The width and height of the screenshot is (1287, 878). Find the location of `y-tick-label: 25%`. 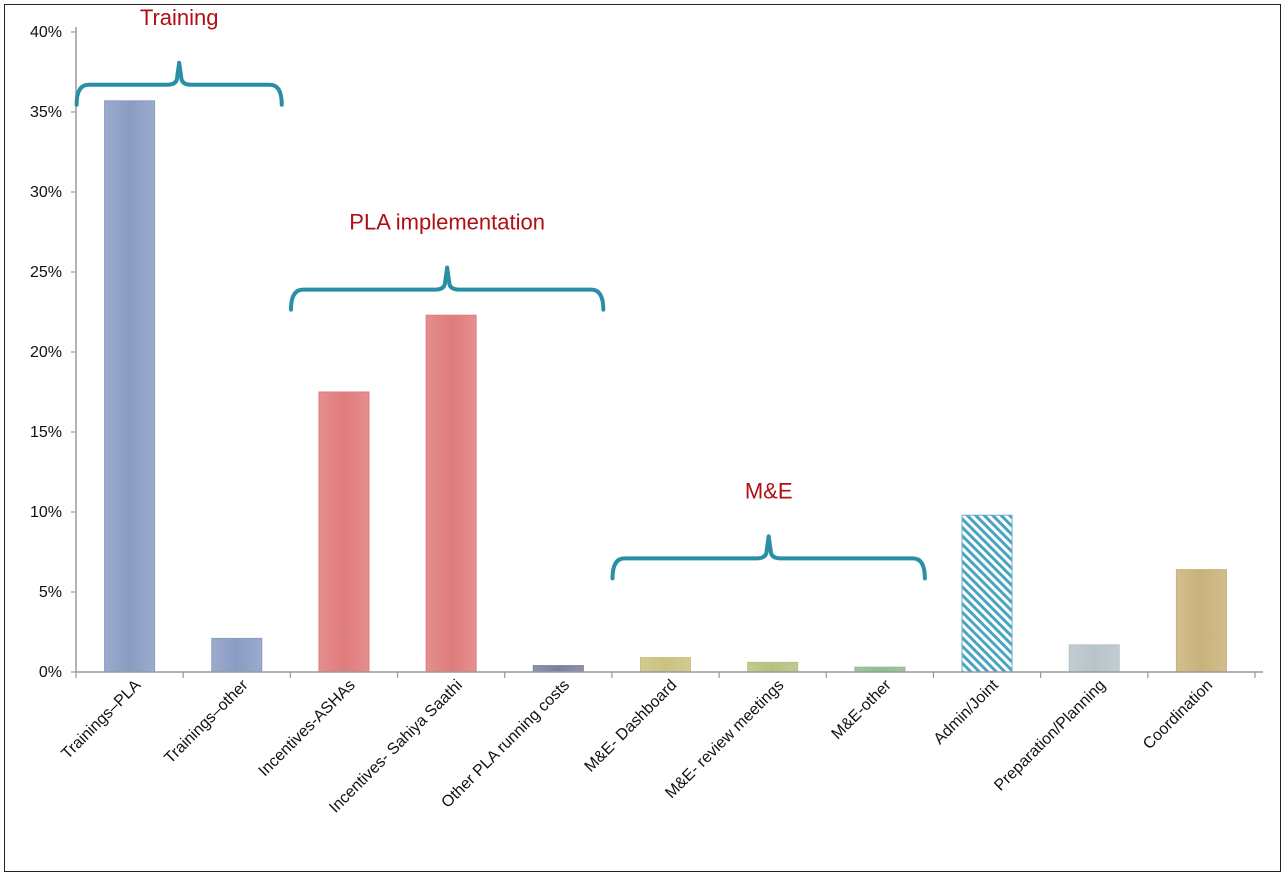

y-tick-label: 25% is located at coordinates (46, 272).